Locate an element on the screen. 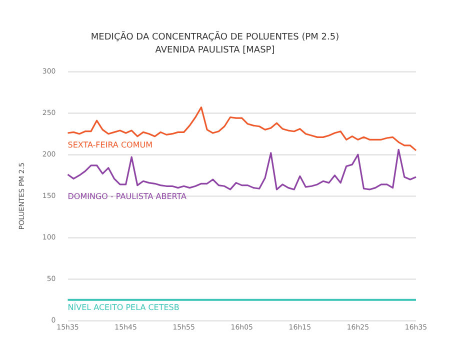  chart-subtitle: AVENIDA PAULISTA [MASP] is located at coordinates (215, 51).